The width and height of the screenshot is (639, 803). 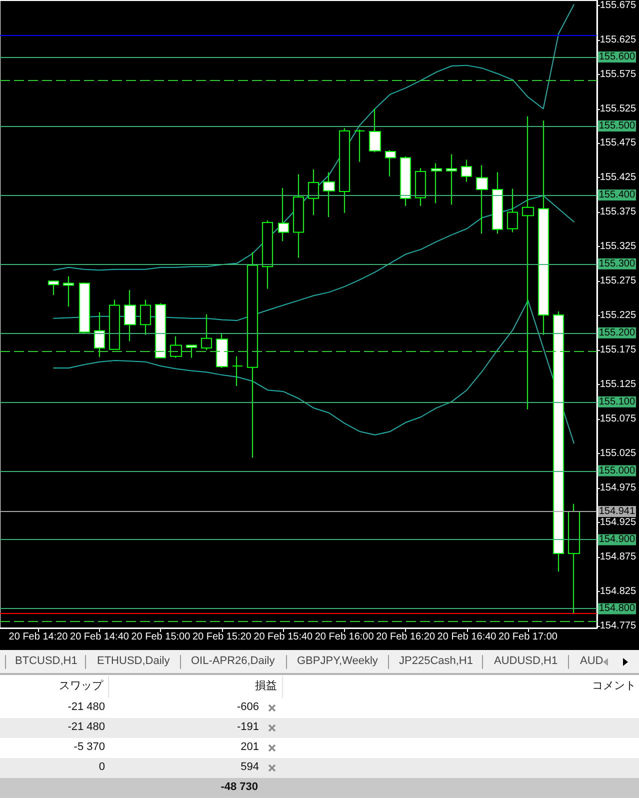 I want to click on y-tick-label: 154.825, so click(x=618, y=591).